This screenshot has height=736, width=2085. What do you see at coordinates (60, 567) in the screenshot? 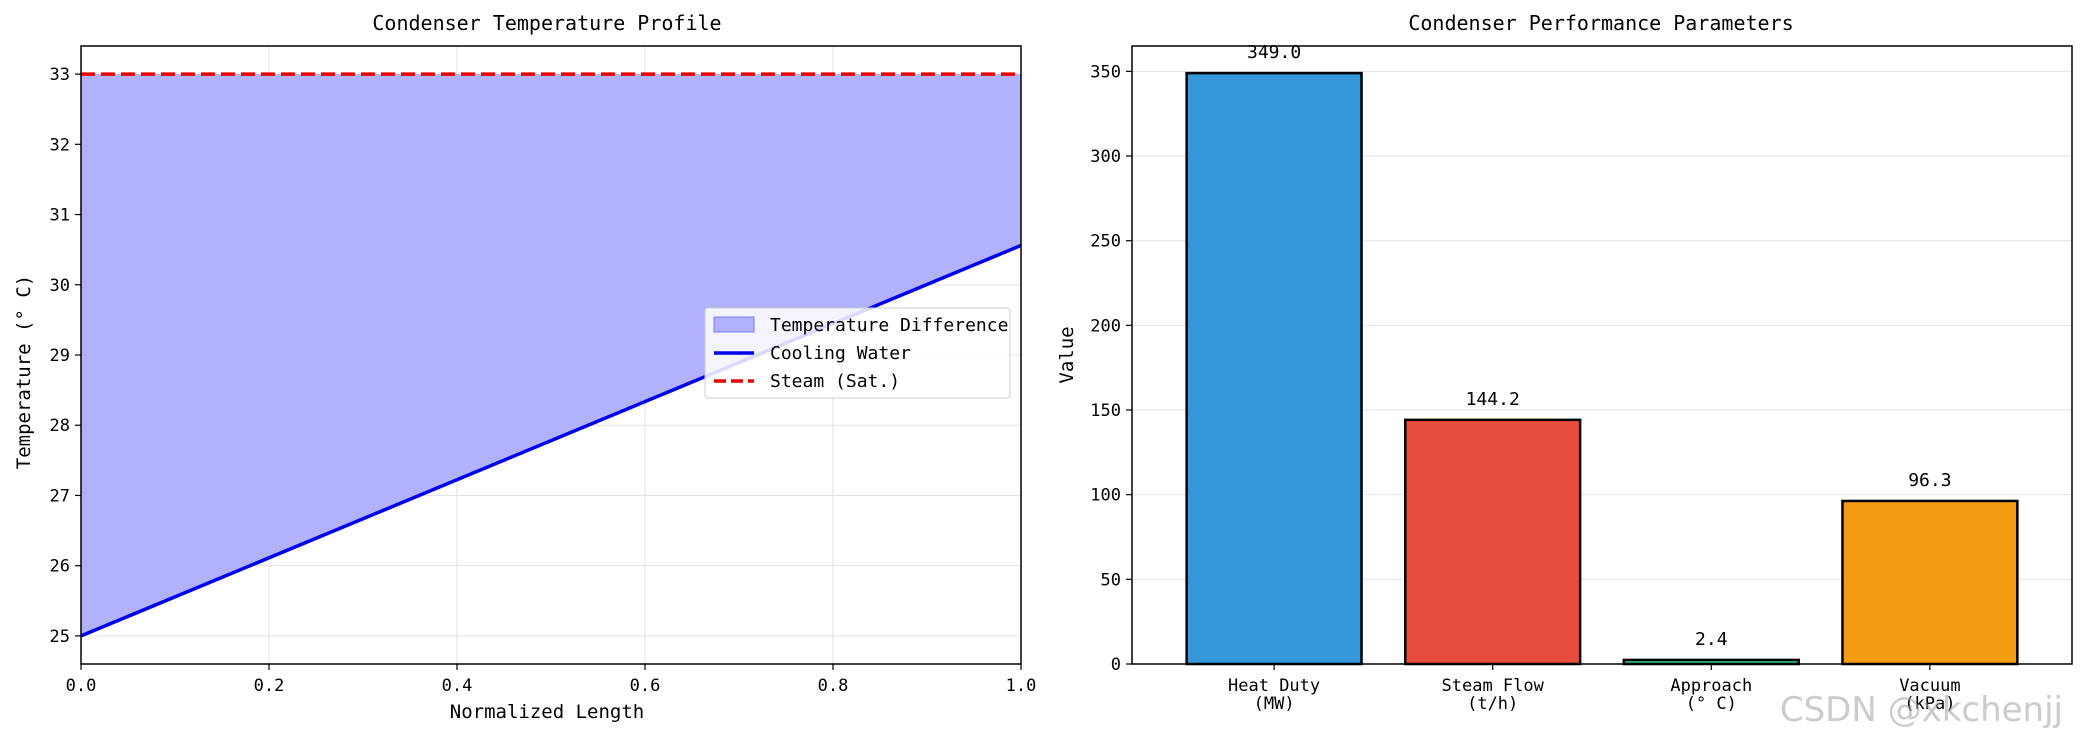
I see `y-tick-label: 26` at bounding box center [60, 567].